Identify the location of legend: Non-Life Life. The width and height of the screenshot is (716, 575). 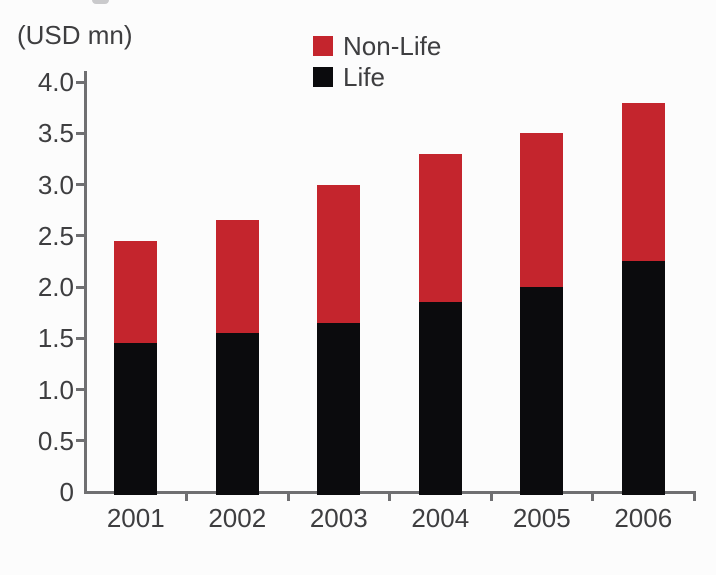
(377, 61).